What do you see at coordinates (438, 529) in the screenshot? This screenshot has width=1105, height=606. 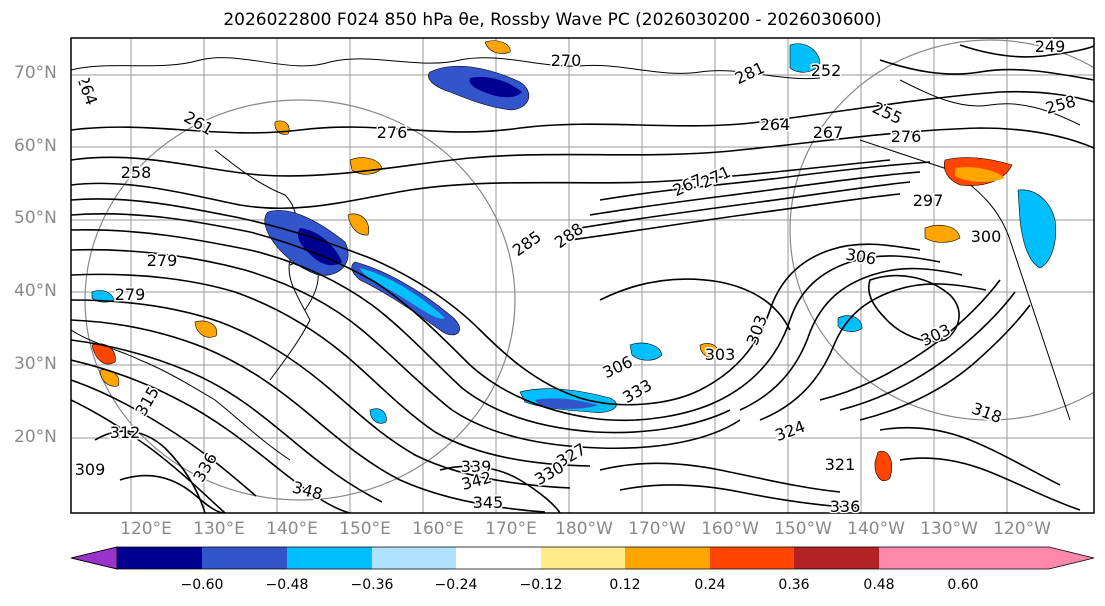 I see `lon-label: 160°E` at bounding box center [438, 529].